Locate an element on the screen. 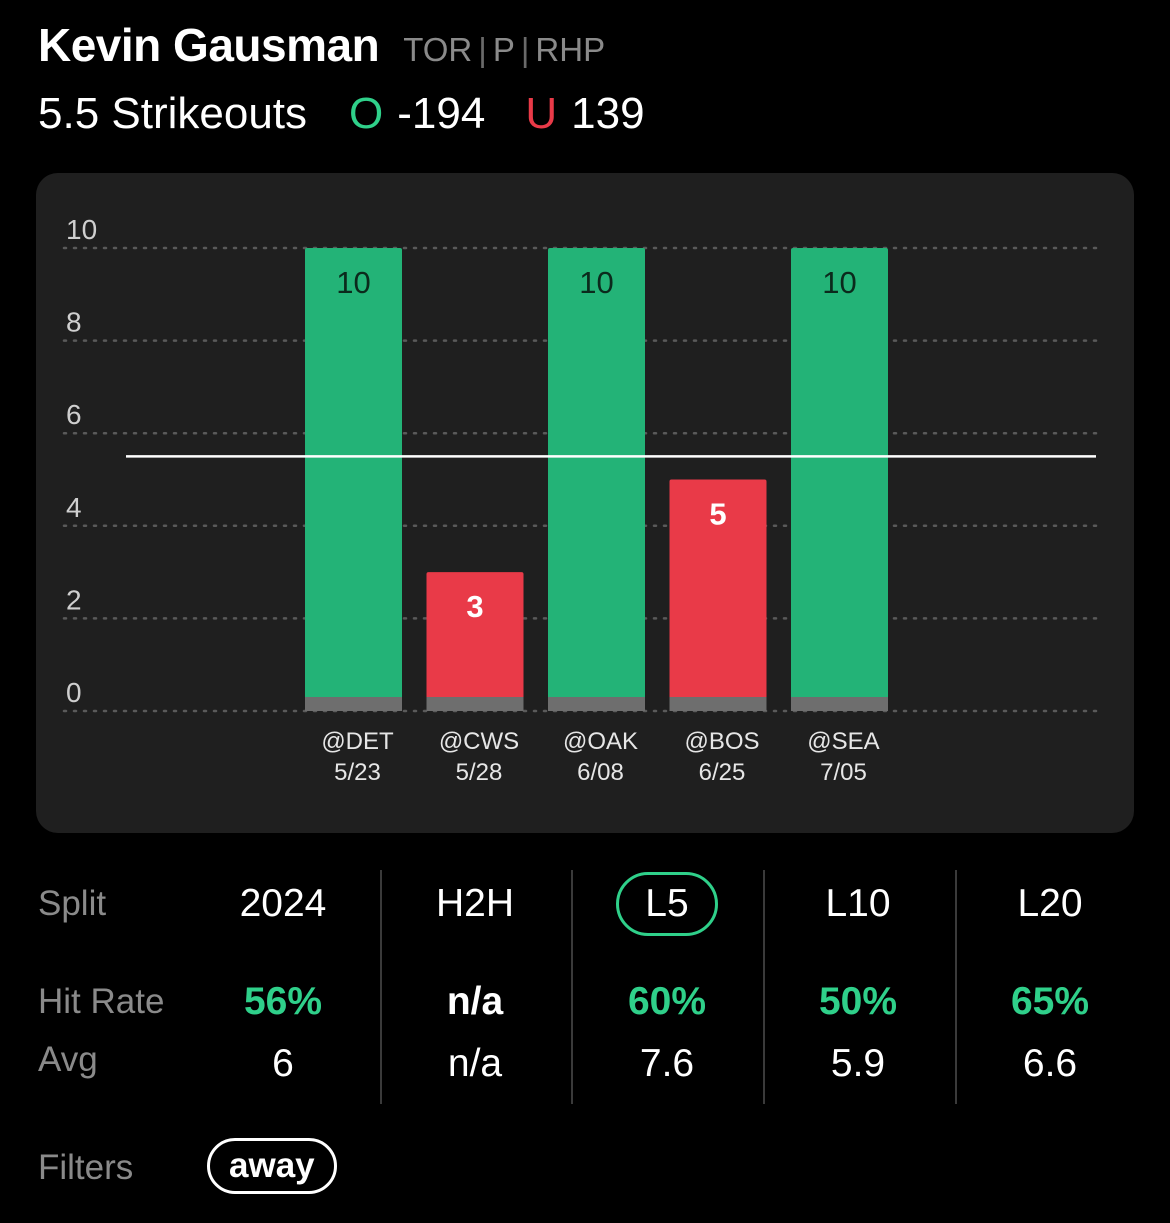 The image size is (1170, 1223). split-column-2024: 2024 56% 6 is located at coordinates (283, 983).